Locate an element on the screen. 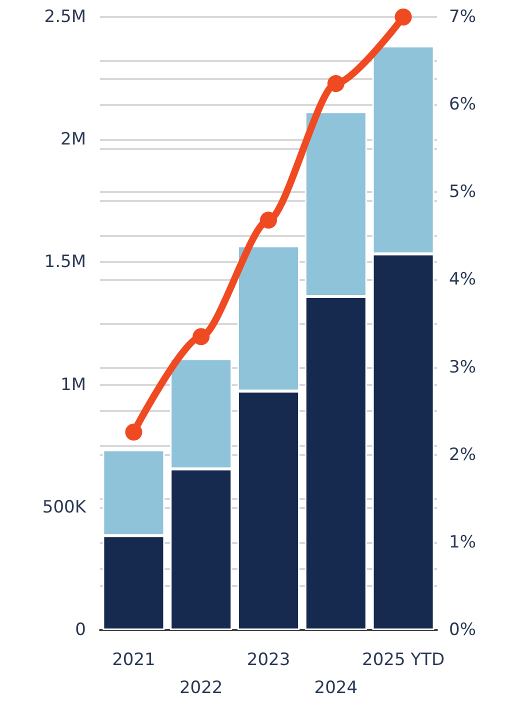 This screenshot has width=507, height=702. y2-tick-label: 4% is located at coordinates (462, 280).